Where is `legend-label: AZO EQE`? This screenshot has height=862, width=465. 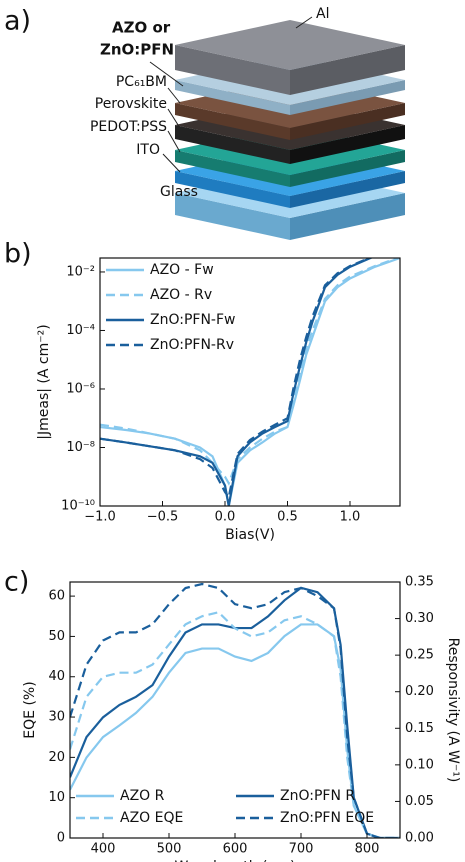
legend-label: AZO EQE is located at coordinates (151, 818).